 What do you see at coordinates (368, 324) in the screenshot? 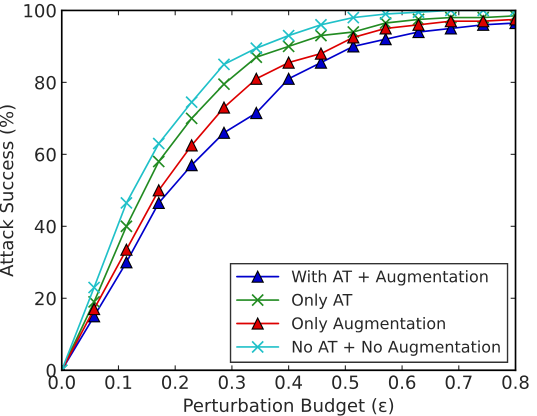
I see `legend-label: Only Augmentation` at bounding box center [368, 324].